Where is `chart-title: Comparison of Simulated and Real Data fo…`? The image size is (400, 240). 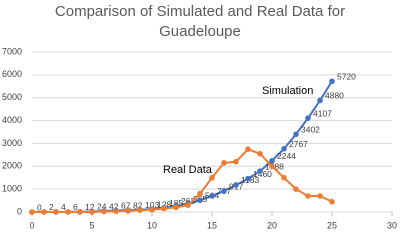
chart-title: Comparison of Simulated and Real Data fo… is located at coordinates (200, 21).